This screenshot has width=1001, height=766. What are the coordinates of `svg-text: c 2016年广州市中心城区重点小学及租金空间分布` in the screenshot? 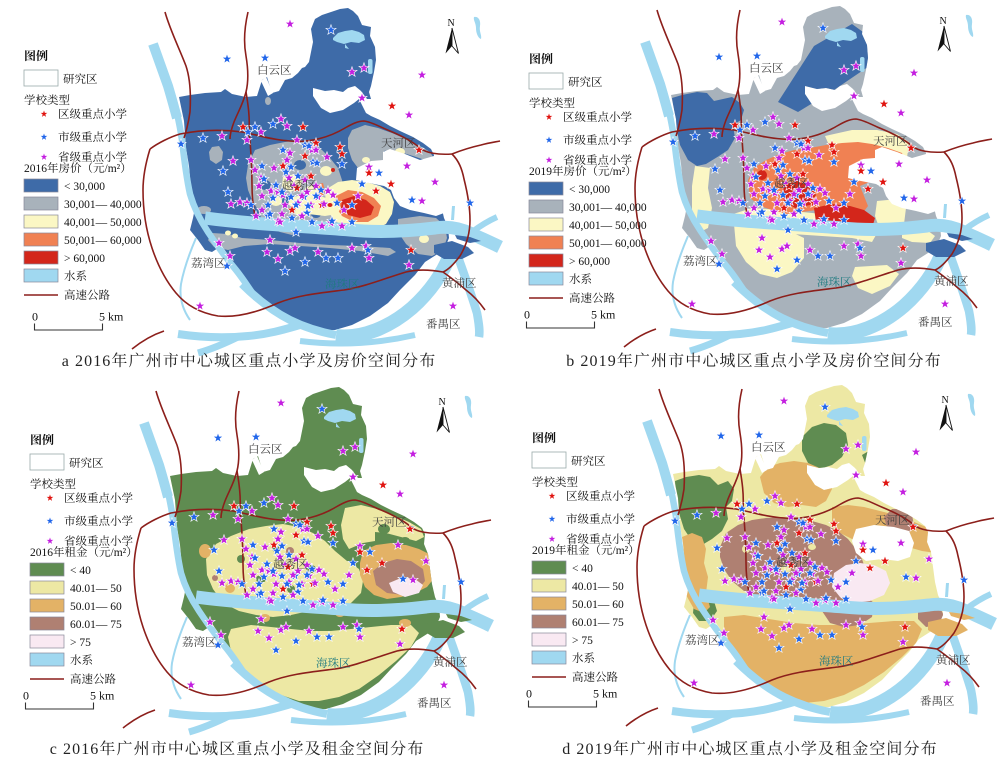 It's located at (237, 747).